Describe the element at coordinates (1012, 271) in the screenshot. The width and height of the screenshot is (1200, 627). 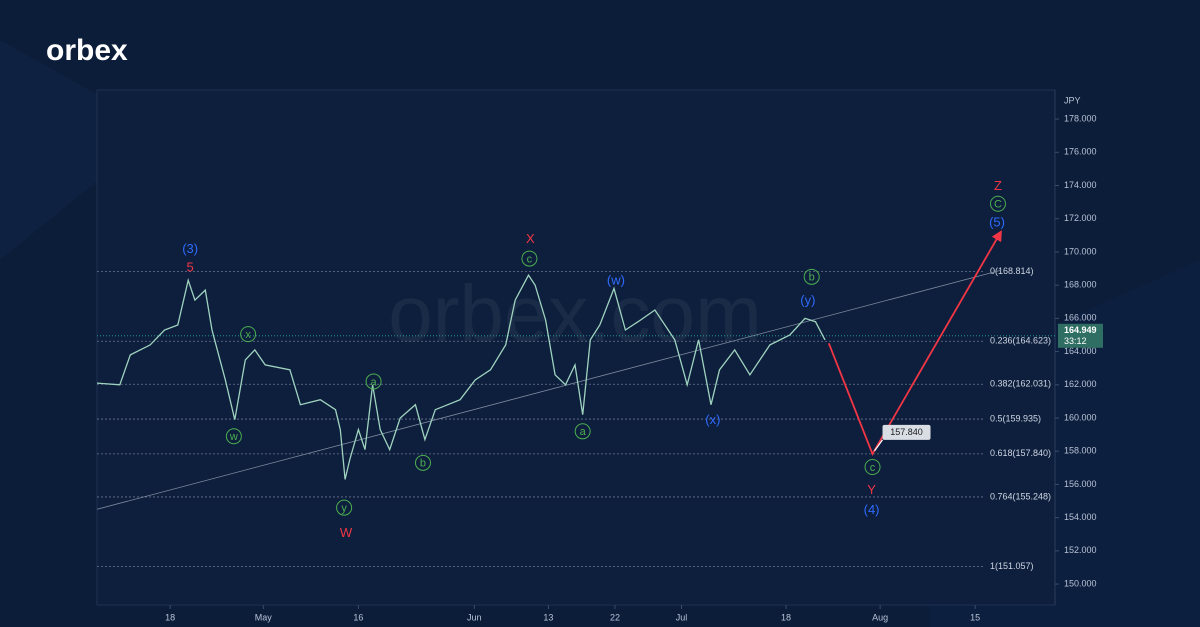
I see `fib-label: 0(168.814)` at that location.